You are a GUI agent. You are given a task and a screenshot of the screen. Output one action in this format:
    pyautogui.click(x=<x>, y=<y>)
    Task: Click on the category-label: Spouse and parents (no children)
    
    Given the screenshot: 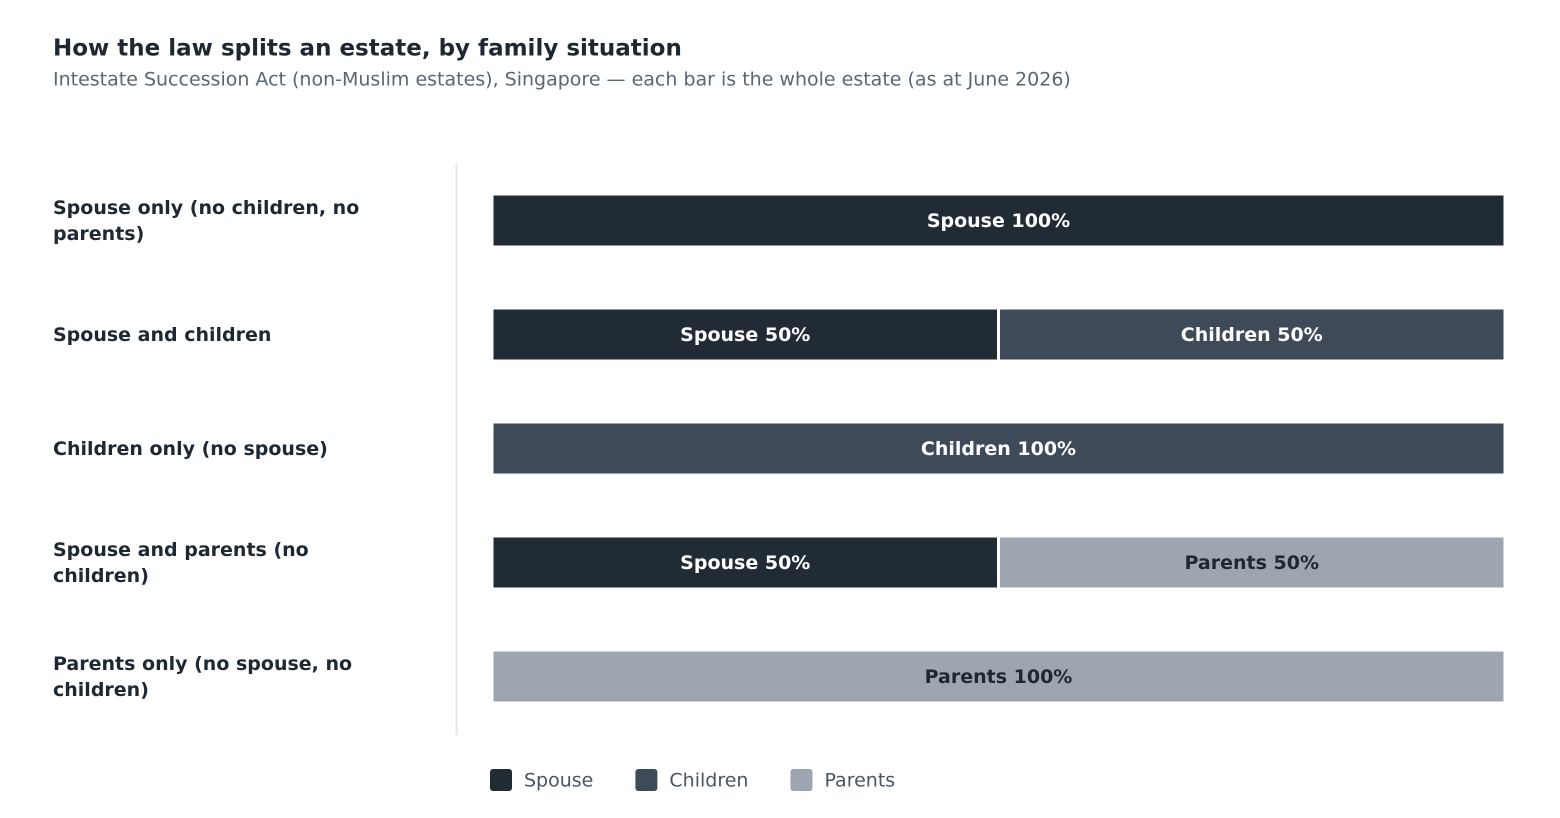 What is the action you would take?
    pyautogui.click(x=181, y=562)
    